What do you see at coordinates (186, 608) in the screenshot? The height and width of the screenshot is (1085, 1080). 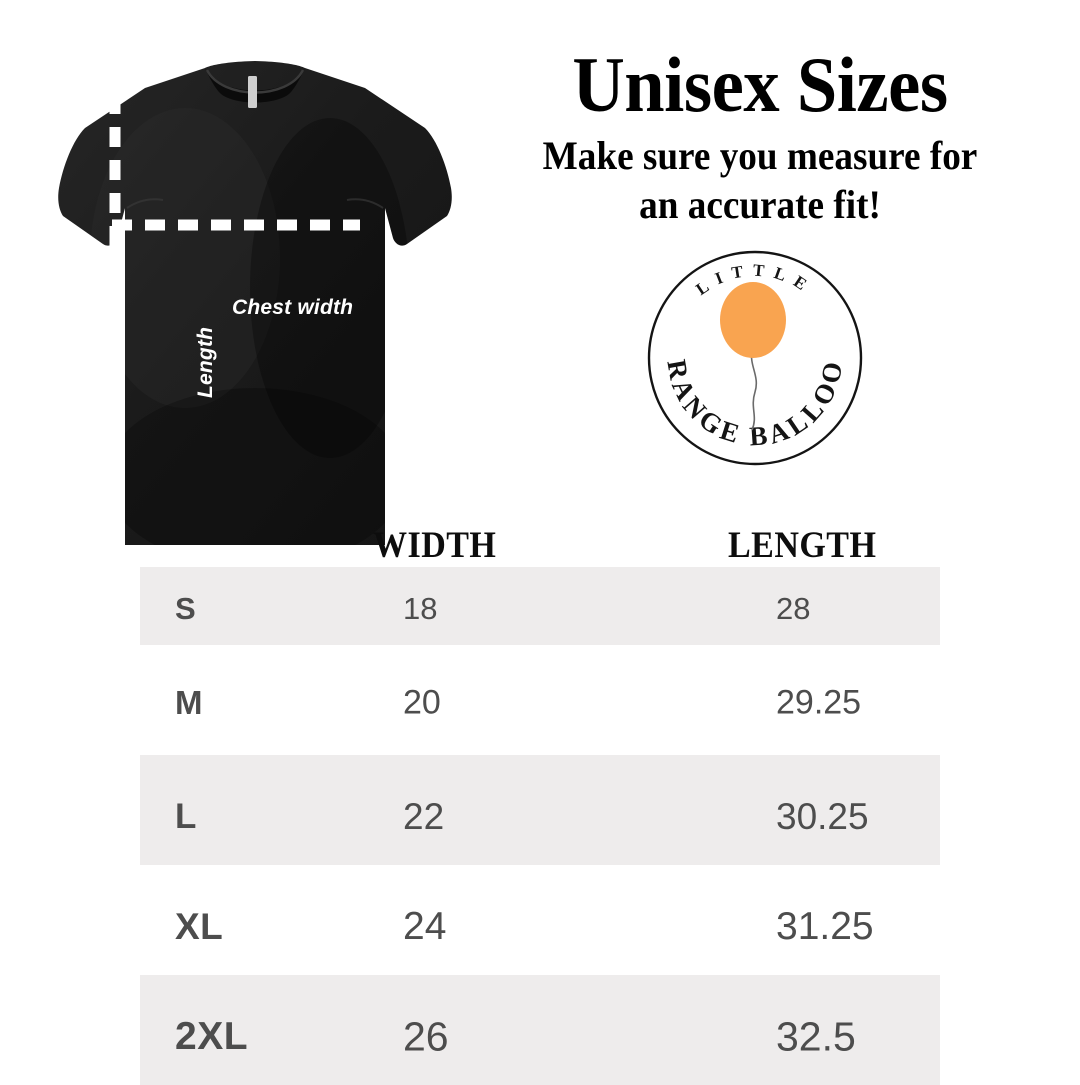 I see `cell-size: S` at bounding box center [186, 608].